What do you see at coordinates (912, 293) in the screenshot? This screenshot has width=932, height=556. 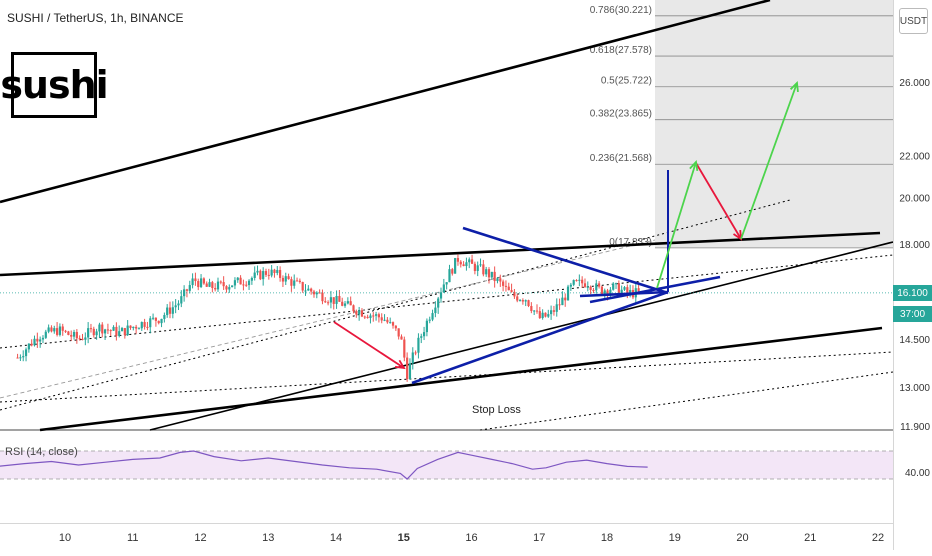 I see `last-price-label: 16.100` at bounding box center [912, 293].